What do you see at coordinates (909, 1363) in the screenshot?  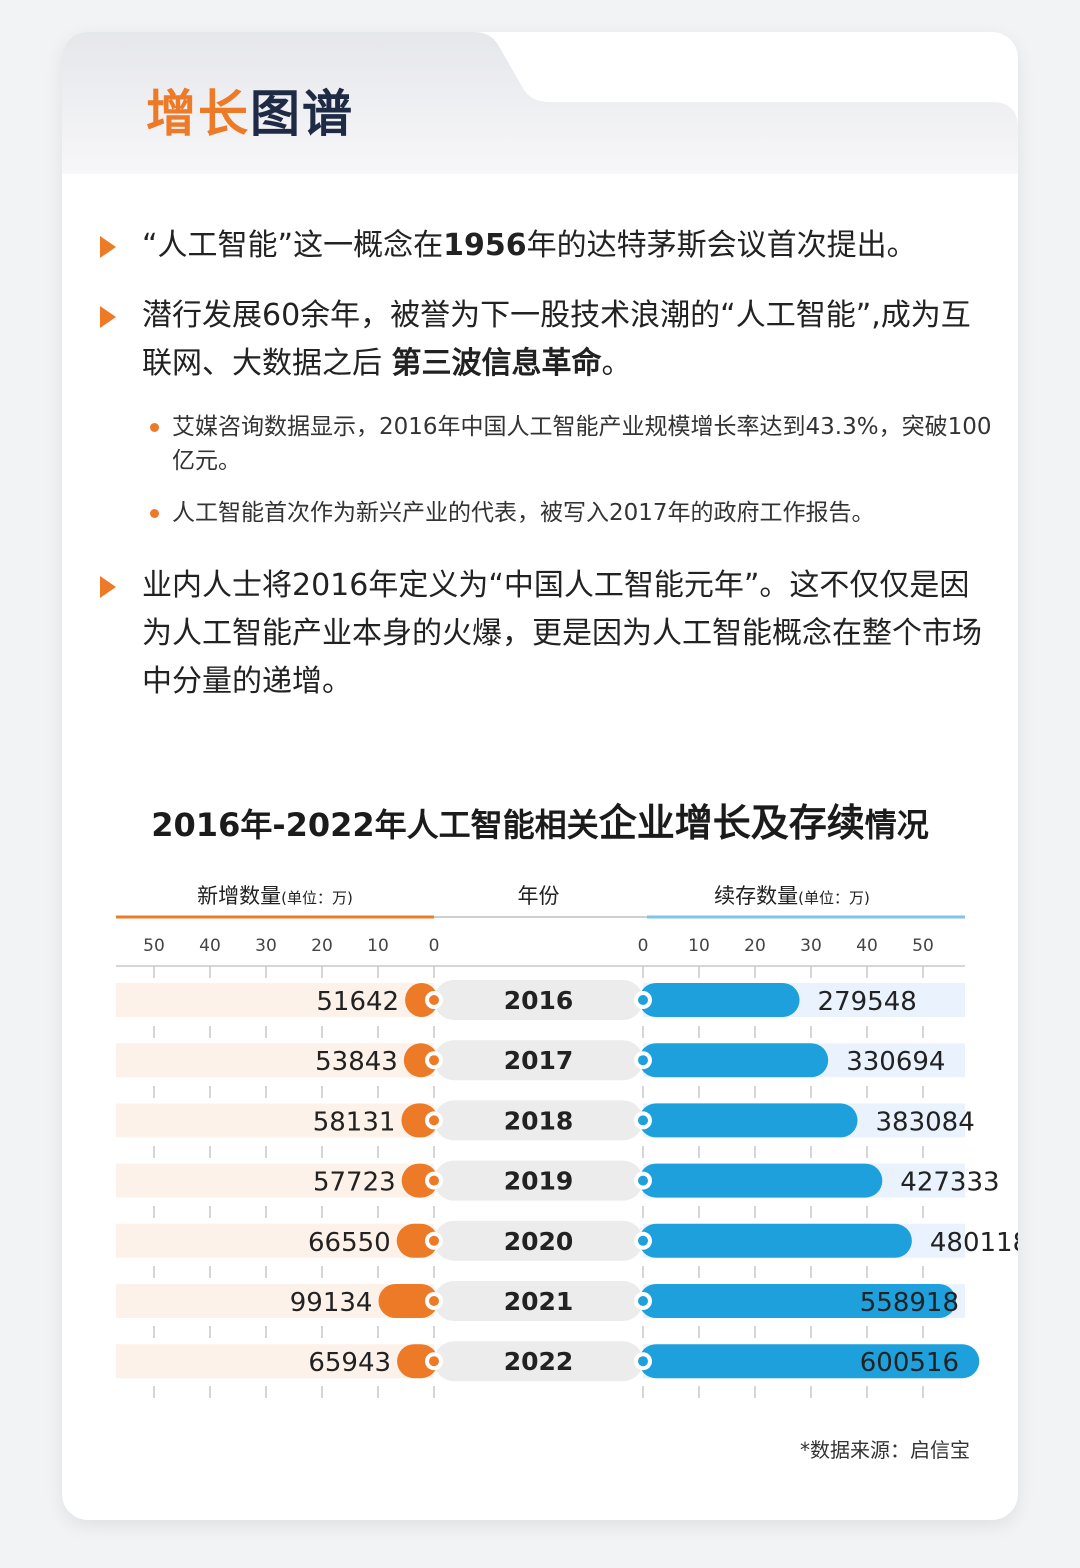 I see `survive-count-label: 600516` at bounding box center [909, 1363].